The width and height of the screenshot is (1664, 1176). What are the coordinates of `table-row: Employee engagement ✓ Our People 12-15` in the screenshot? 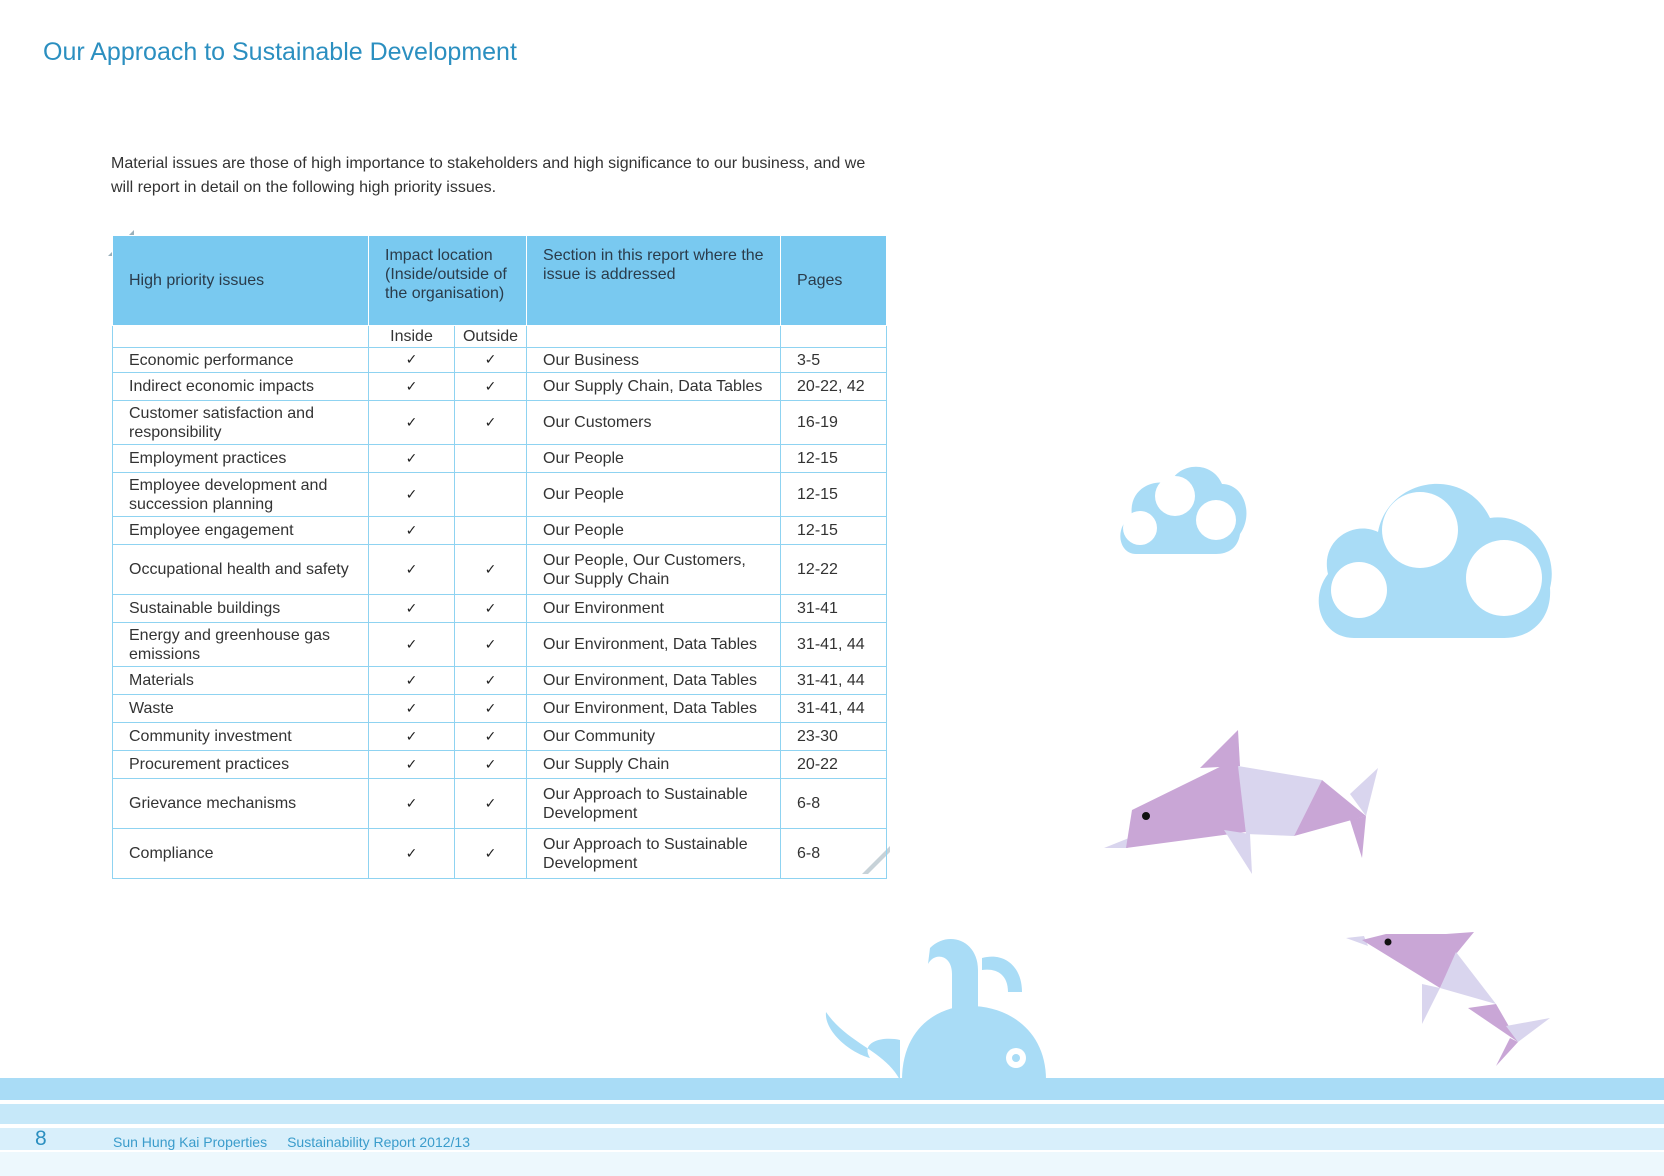 It's located at (500, 530).